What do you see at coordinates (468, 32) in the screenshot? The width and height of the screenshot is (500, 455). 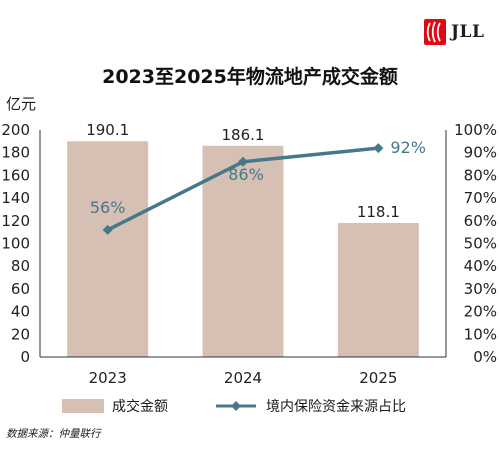 I see `brand-name: JLL` at bounding box center [468, 32].